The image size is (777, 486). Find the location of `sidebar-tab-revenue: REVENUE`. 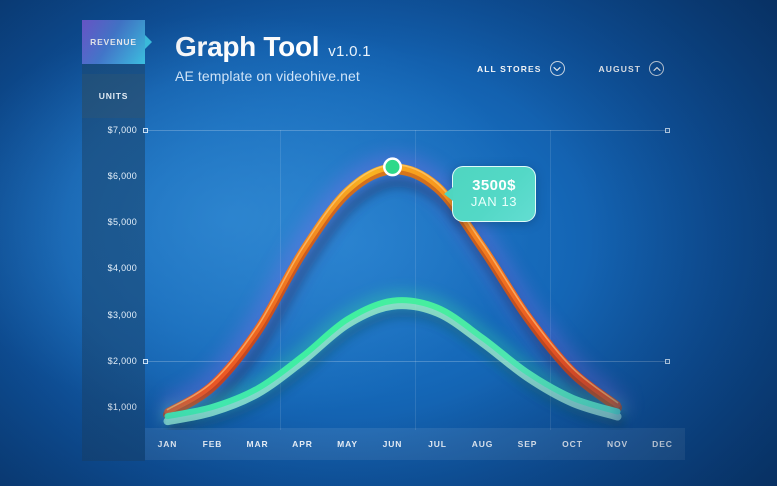

sidebar-tab-revenue: REVENUE is located at coordinates (113, 42).